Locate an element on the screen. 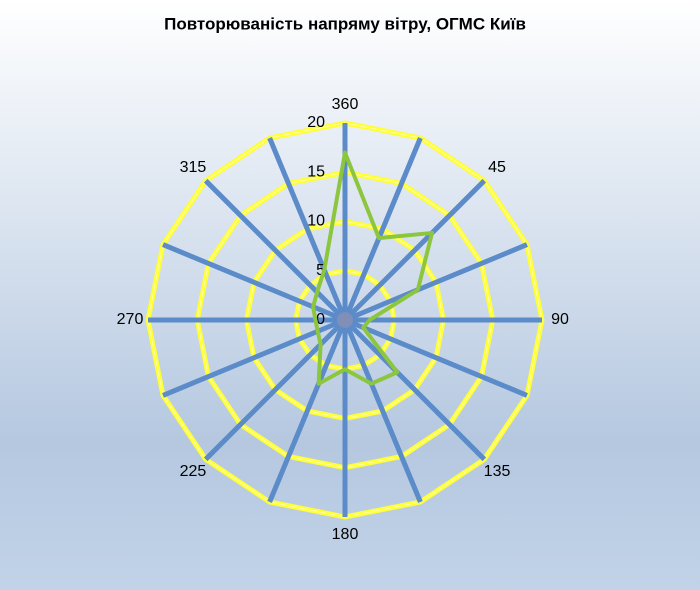  series-line is located at coordinates (373, 268).